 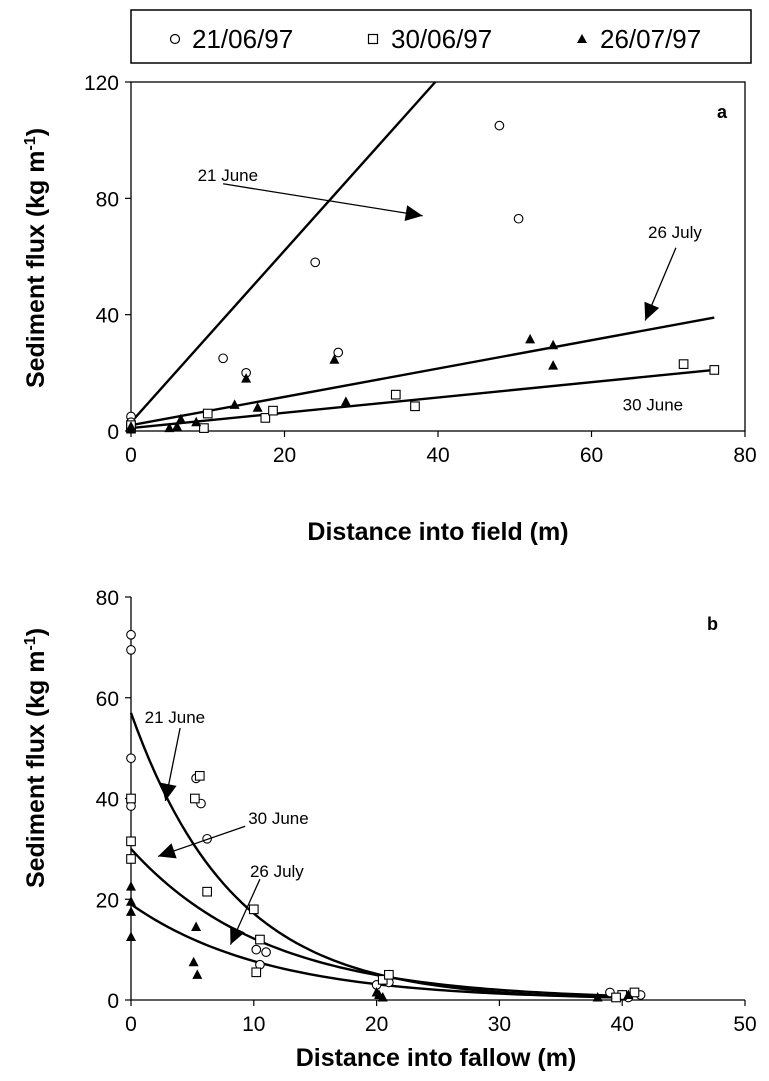 What do you see at coordinates (744, 1024) in the screenshot?
I see `panel-b-x-tick-label: 50` at bounding box center [744, 1024].